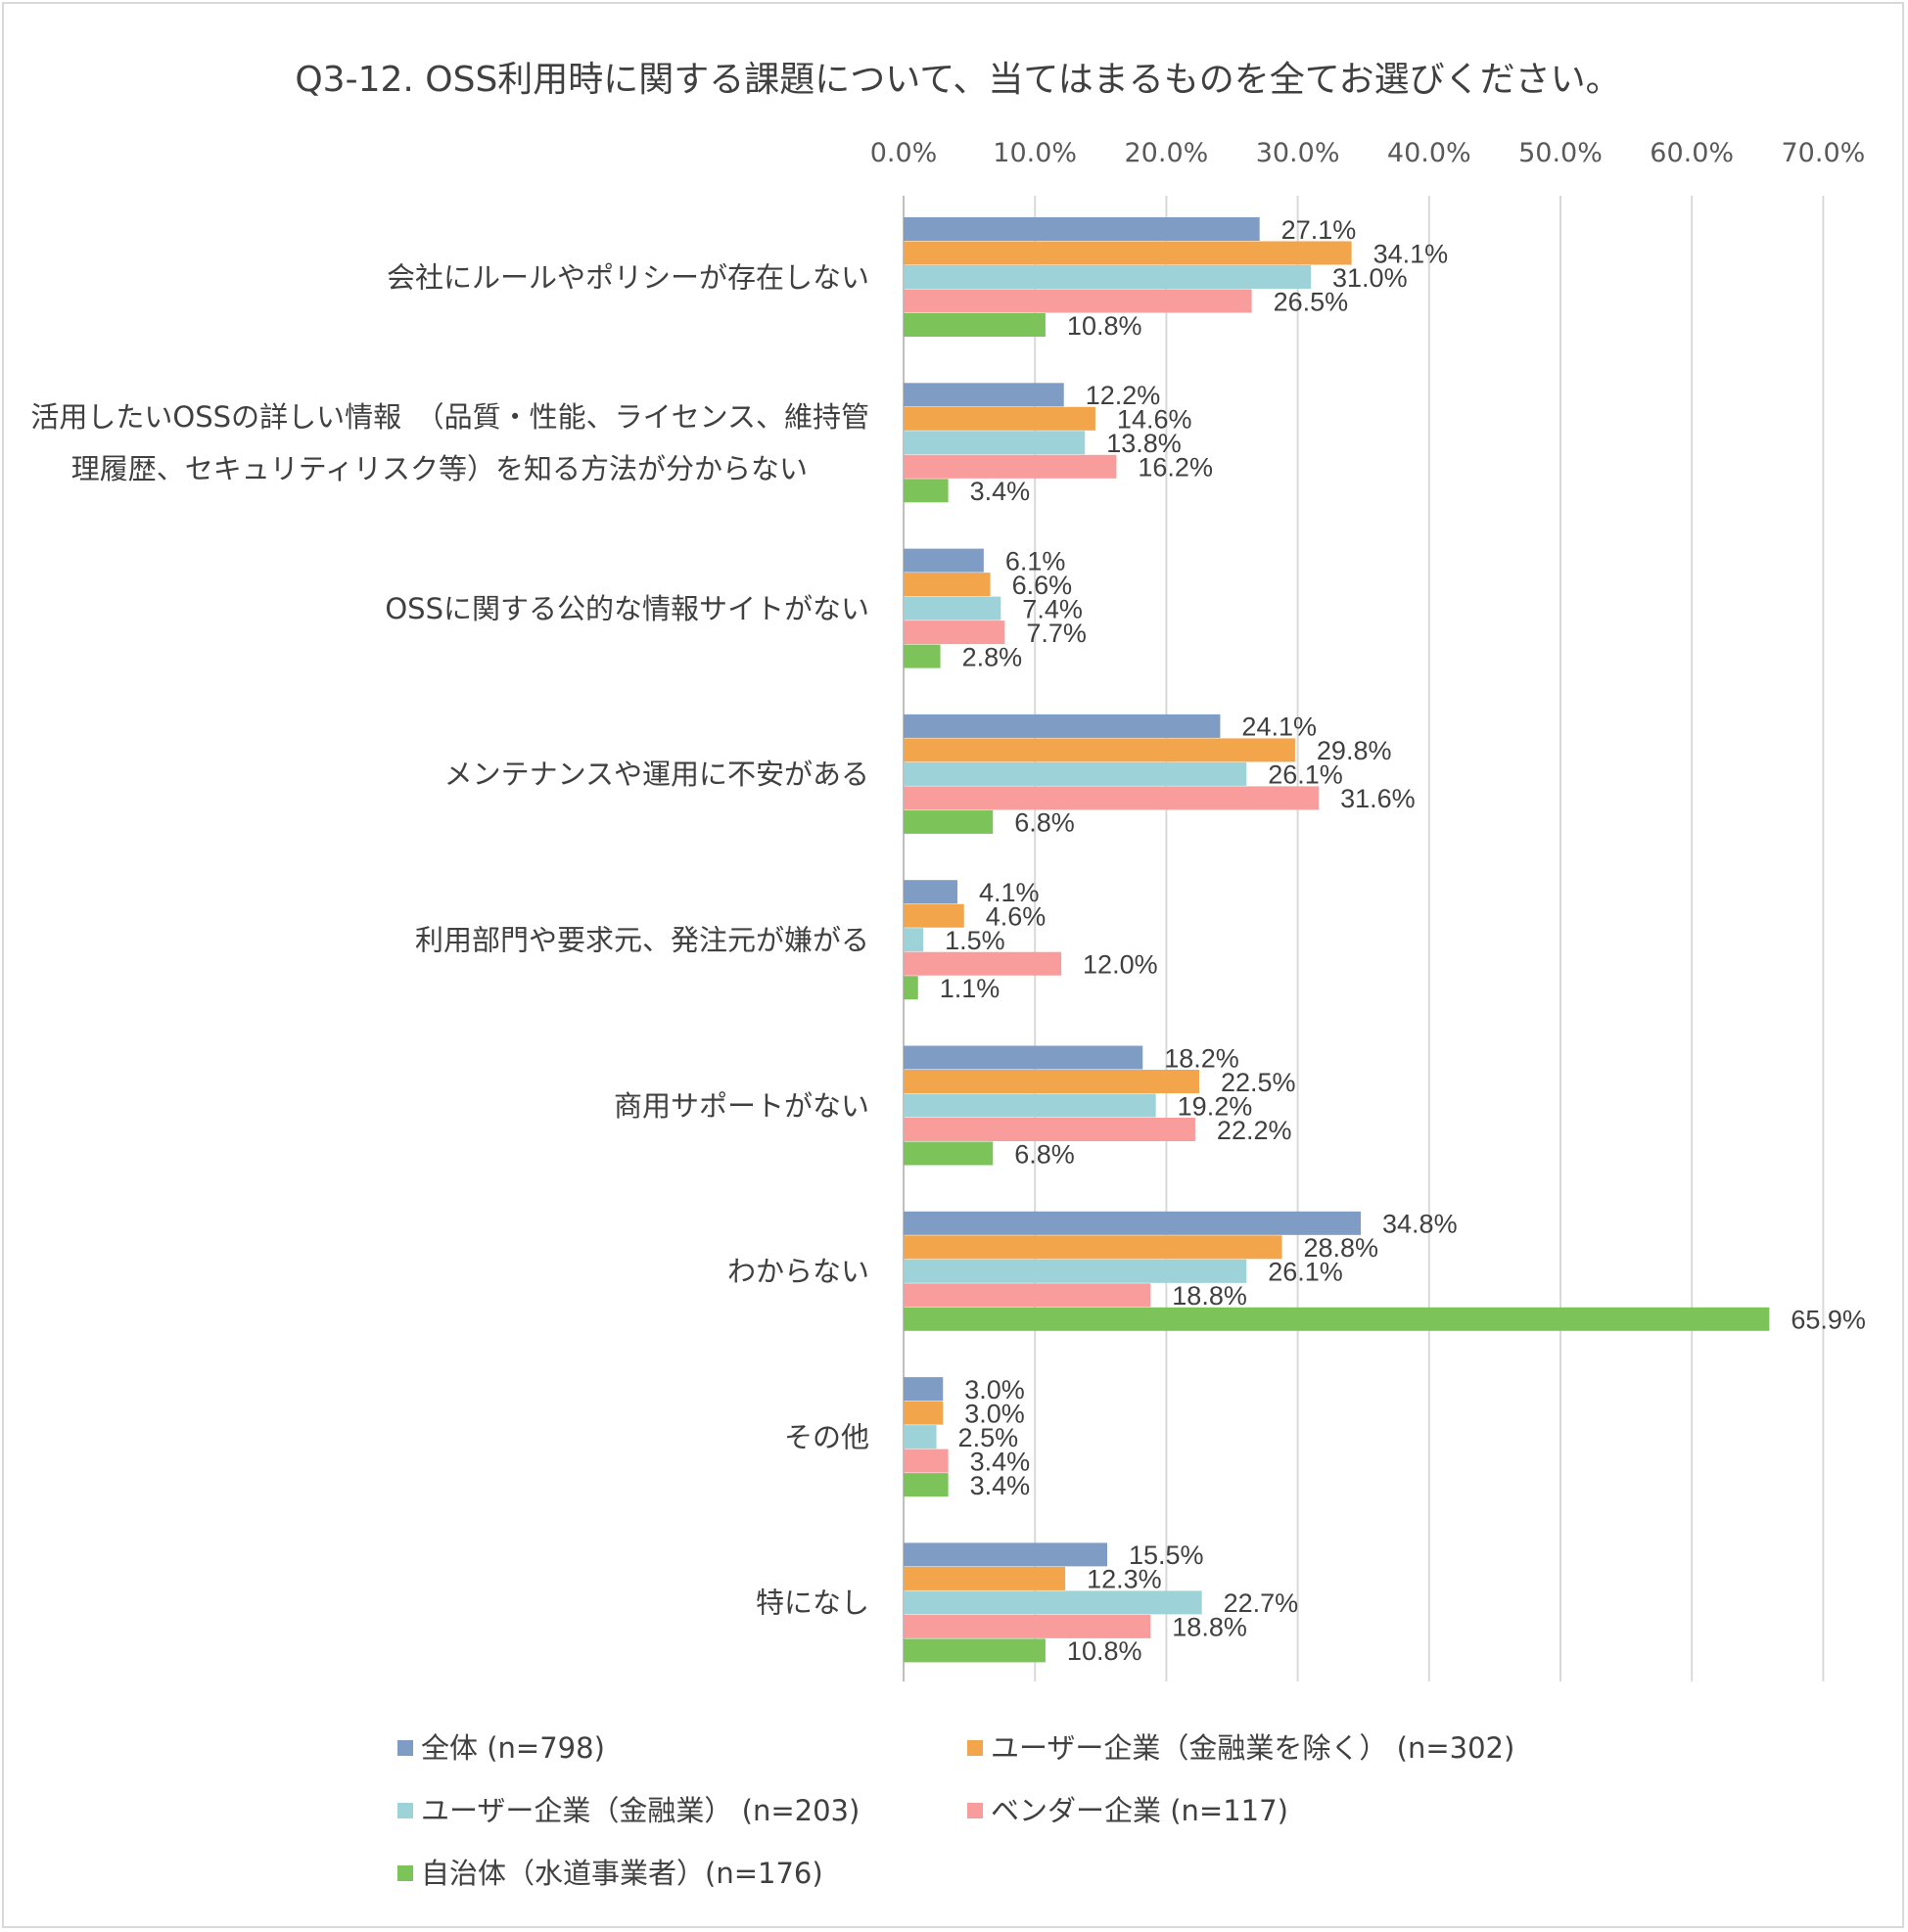 The height and width of the screenshot is (1932, 1908). I want to click on data-label: 6.6%, so click(1042, 585).